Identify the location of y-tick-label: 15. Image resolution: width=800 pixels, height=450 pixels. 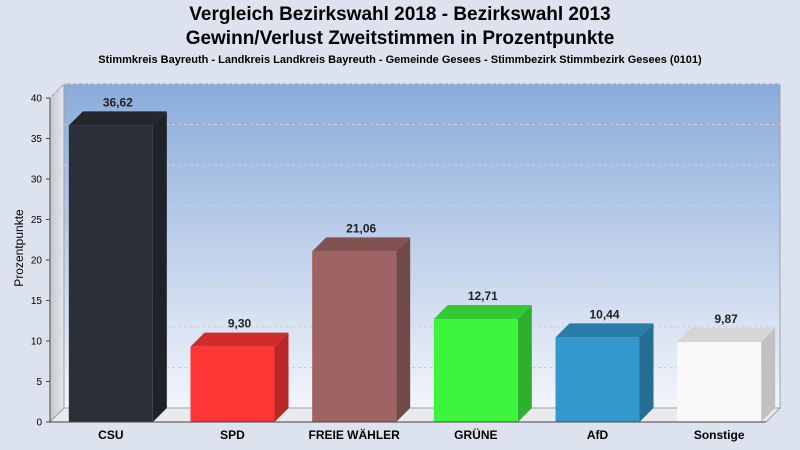
(37, 301).